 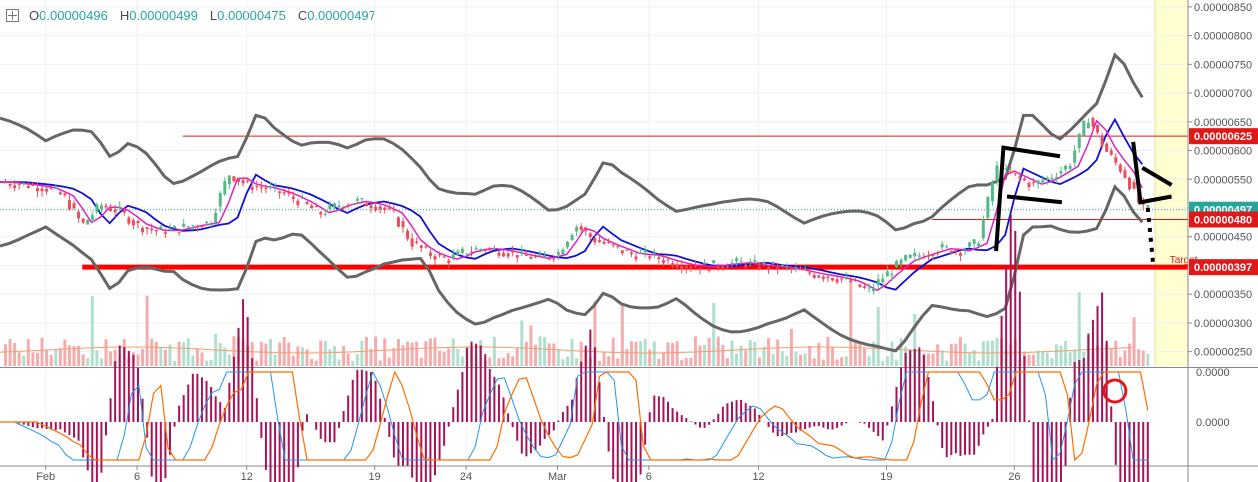 What do you see at coordinates (1223, 152) in the screenshot?
I see `y-tick-label: 0.00000600` at bounding box center [1223, 152].